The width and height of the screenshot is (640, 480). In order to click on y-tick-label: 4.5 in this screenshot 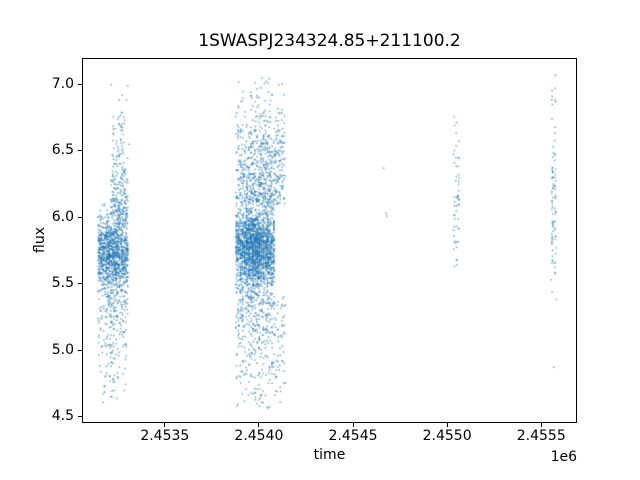, I will do `click(62, 415)`.